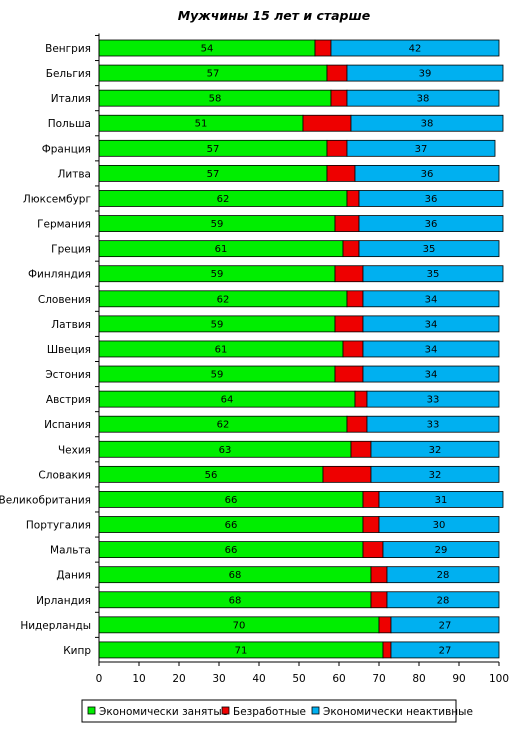 This screenshot has width=516, height=732. I want to click on x-tick-label: 90, so click(458, 679).